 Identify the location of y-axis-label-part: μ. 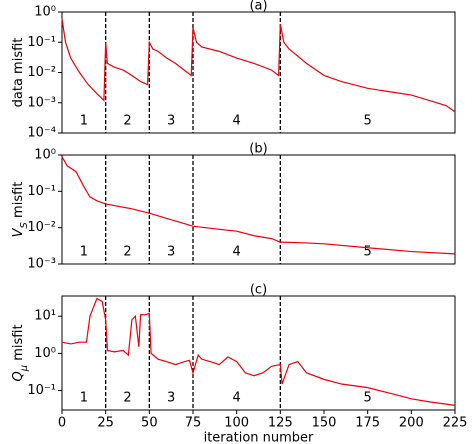
(24, 368).